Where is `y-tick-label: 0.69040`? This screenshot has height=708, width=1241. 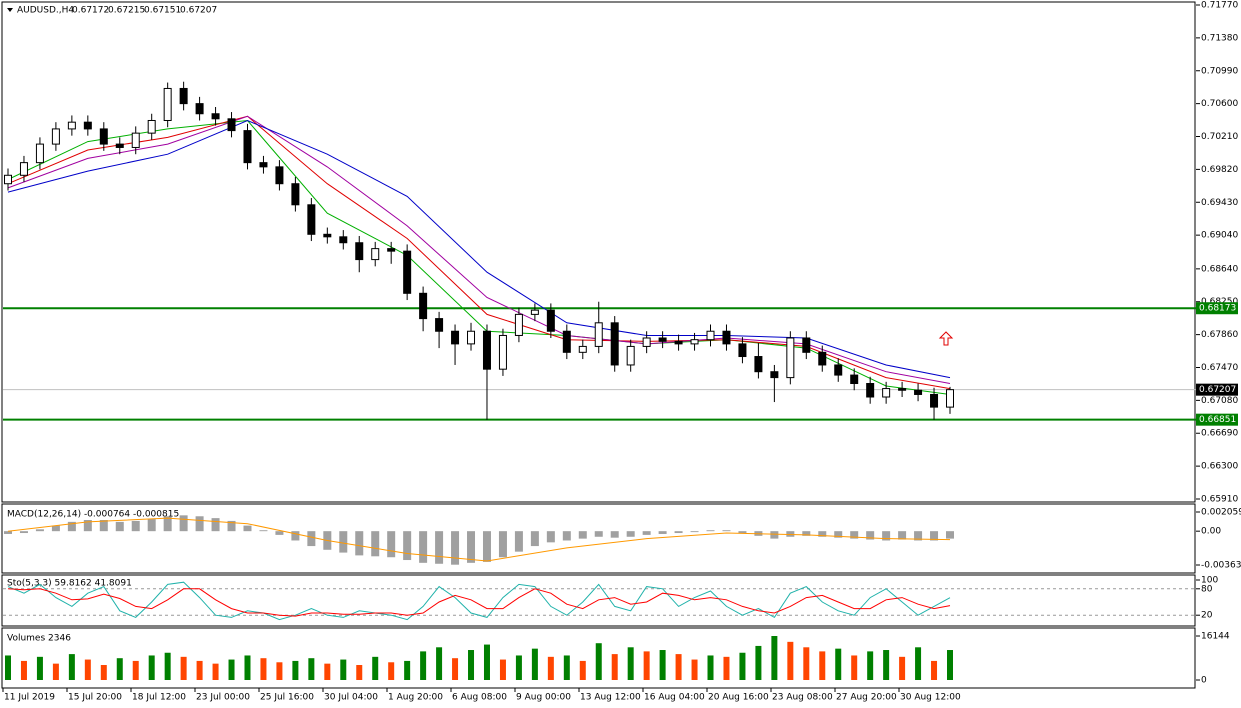 y-tick-label: 0.69040 is located at coordinates (1219, 236).